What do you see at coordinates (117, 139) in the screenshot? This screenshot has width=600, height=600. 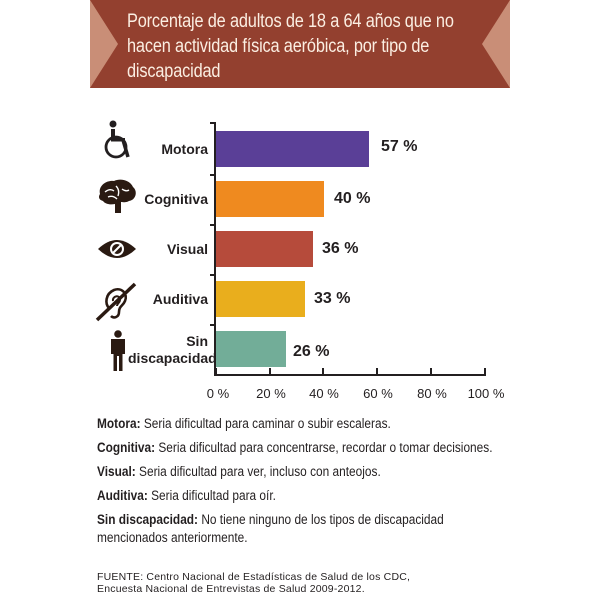 I see `wheelchair-icon` at bounding box center [117, 139].